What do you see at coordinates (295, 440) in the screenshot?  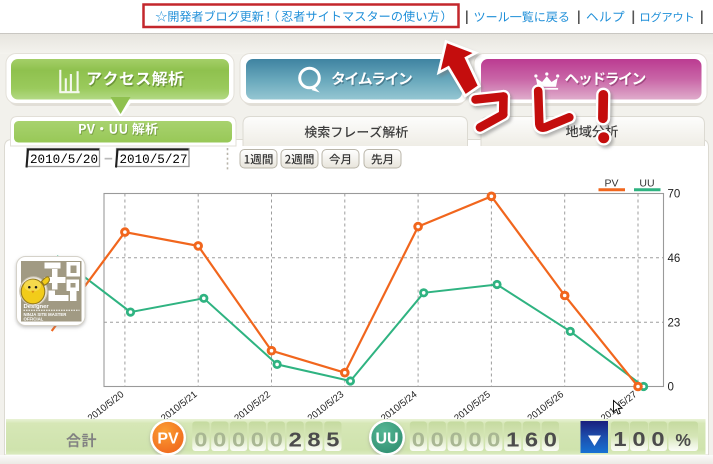 I see `svg-text: 2` at bounding box center [295, 440].